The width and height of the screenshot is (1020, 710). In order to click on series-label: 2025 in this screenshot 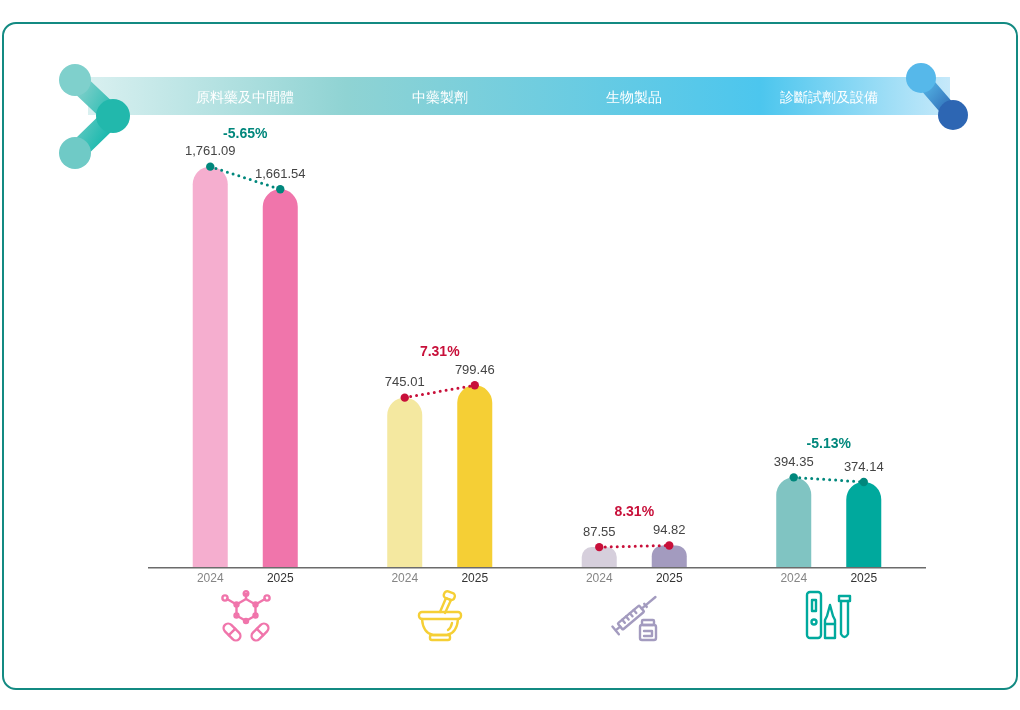, I will do `click(280, 578)`.